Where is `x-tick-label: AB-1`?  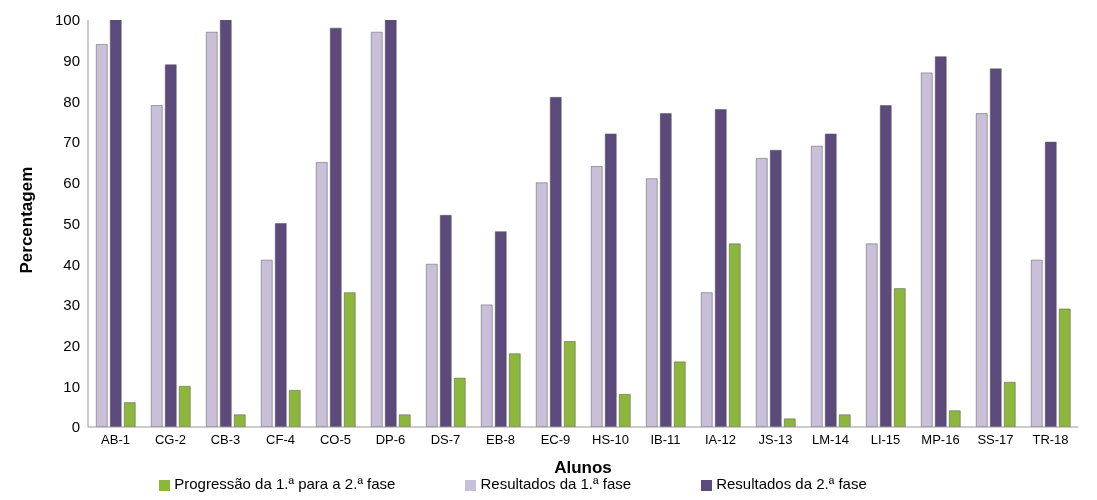 x-tick-label: AB-1 is located at coordinates (115, 440).